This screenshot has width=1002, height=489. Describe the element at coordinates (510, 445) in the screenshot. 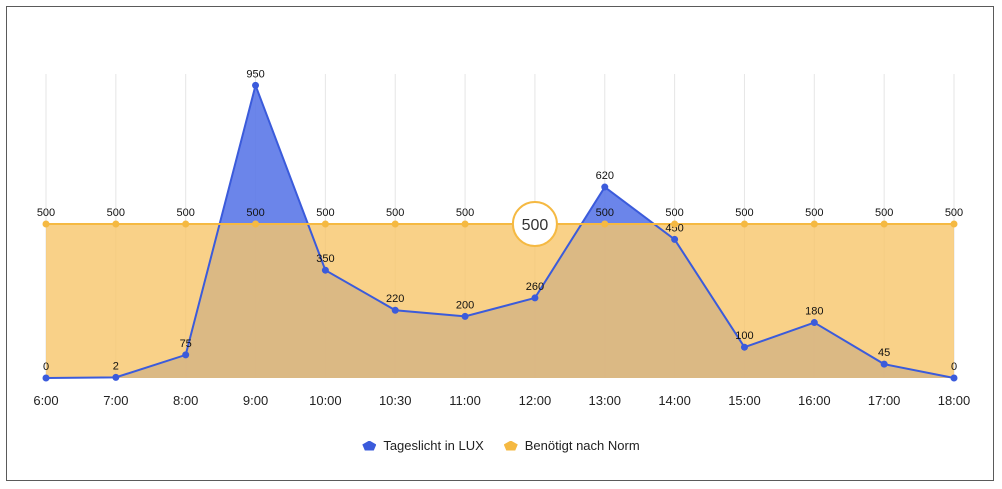

I see `legend-marker-norm` at that location.